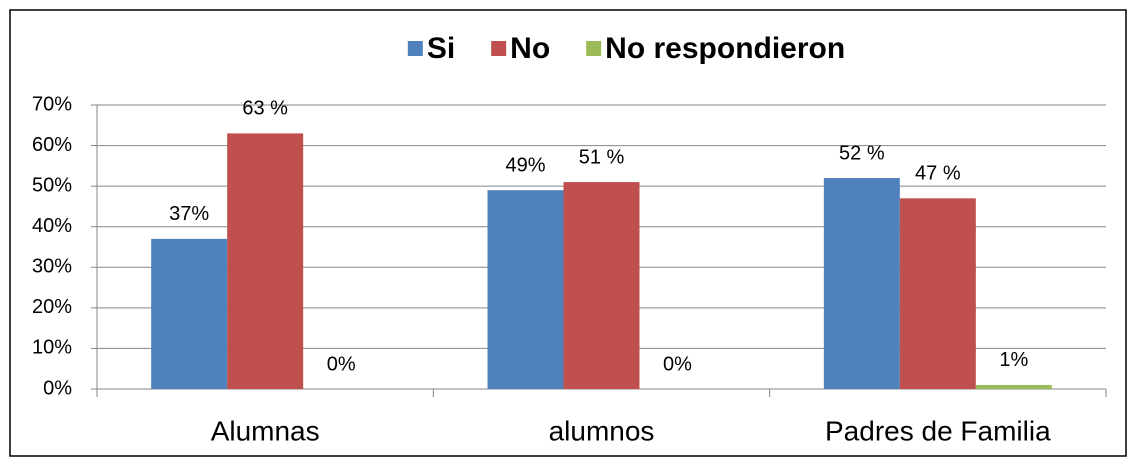 The height and width of the screenshot is (459, 1138). I want to click on y-tick-label: 30%, so click(52, 267).